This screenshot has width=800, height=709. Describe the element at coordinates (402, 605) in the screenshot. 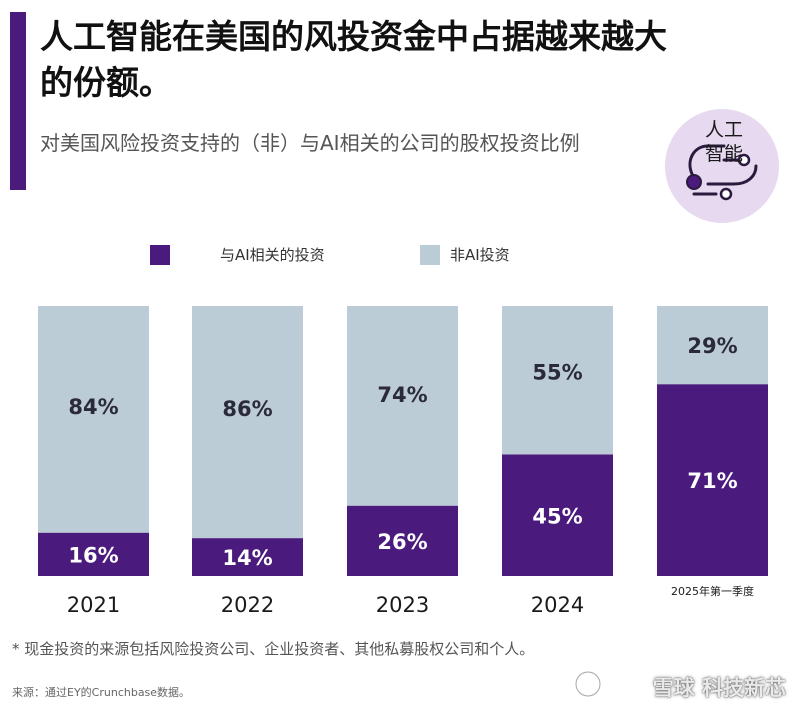

I see `x-tick-label-2: 2023` at that location.